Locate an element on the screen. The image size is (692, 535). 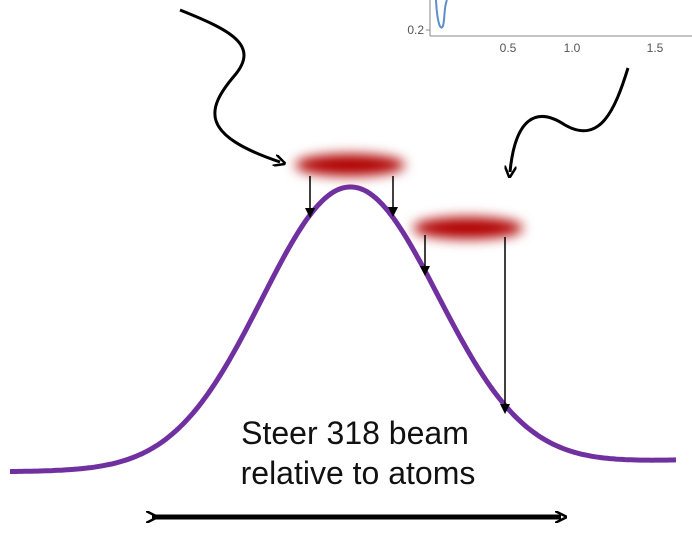
inset-chart: 0.2 0.5 1.0 1.5 is located at coordinates (549, 27).